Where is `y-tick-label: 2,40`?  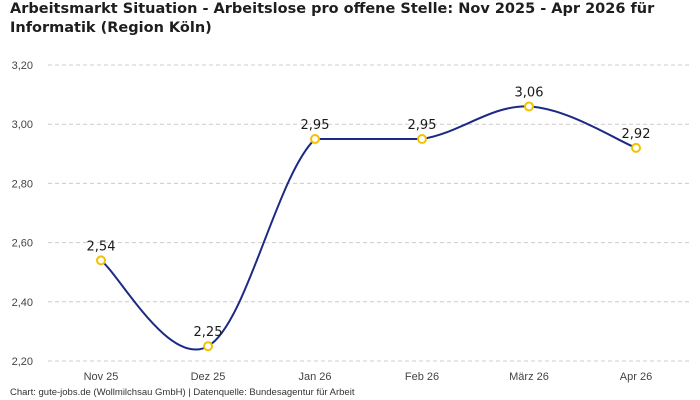
y-tick-label: 2,40 is located at coordinates (22, 303).